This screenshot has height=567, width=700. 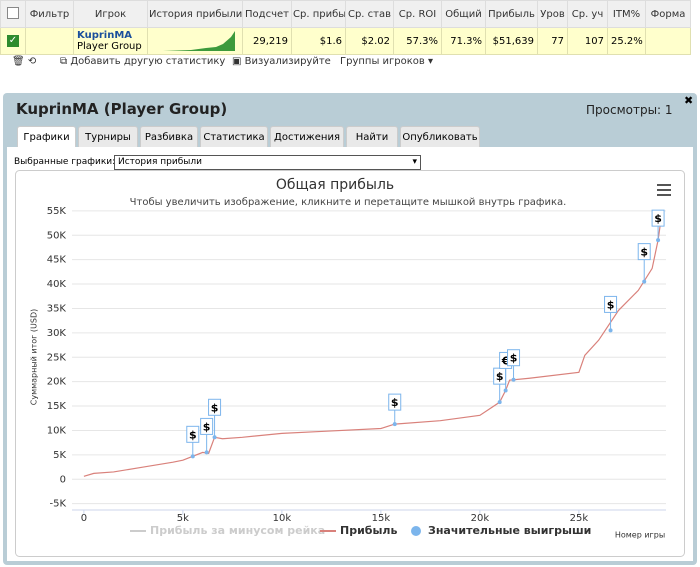 What do you see at coordinates (505, 360) in the screenshot?
I see `flag-label: €` at bounding box center [505, 360].